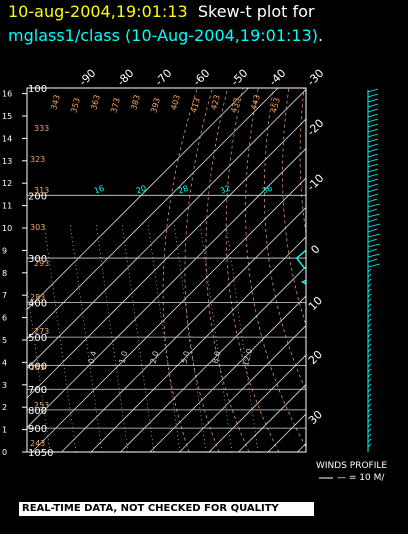 This screenshot has height=534, width=408. I want to click on pressure-tick-label: 900, so click(37, 429).